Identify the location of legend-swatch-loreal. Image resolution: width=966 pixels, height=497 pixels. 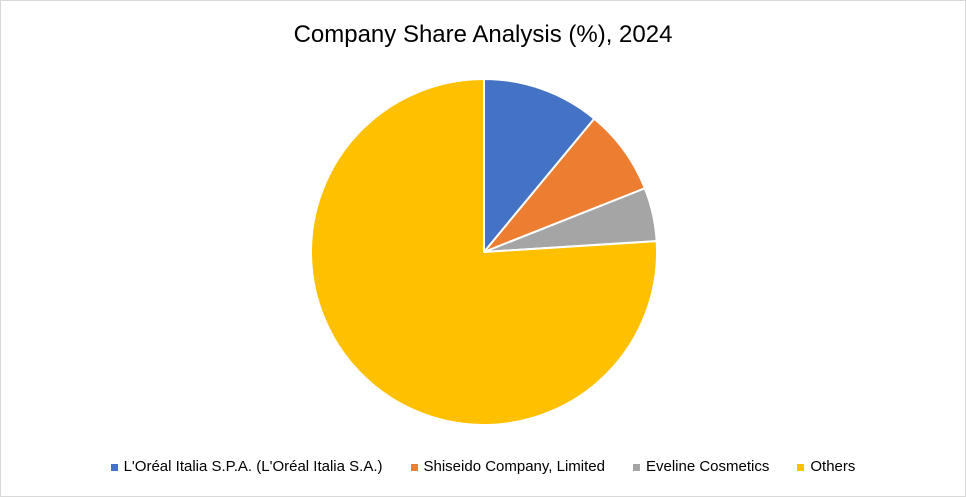
(114, 467).